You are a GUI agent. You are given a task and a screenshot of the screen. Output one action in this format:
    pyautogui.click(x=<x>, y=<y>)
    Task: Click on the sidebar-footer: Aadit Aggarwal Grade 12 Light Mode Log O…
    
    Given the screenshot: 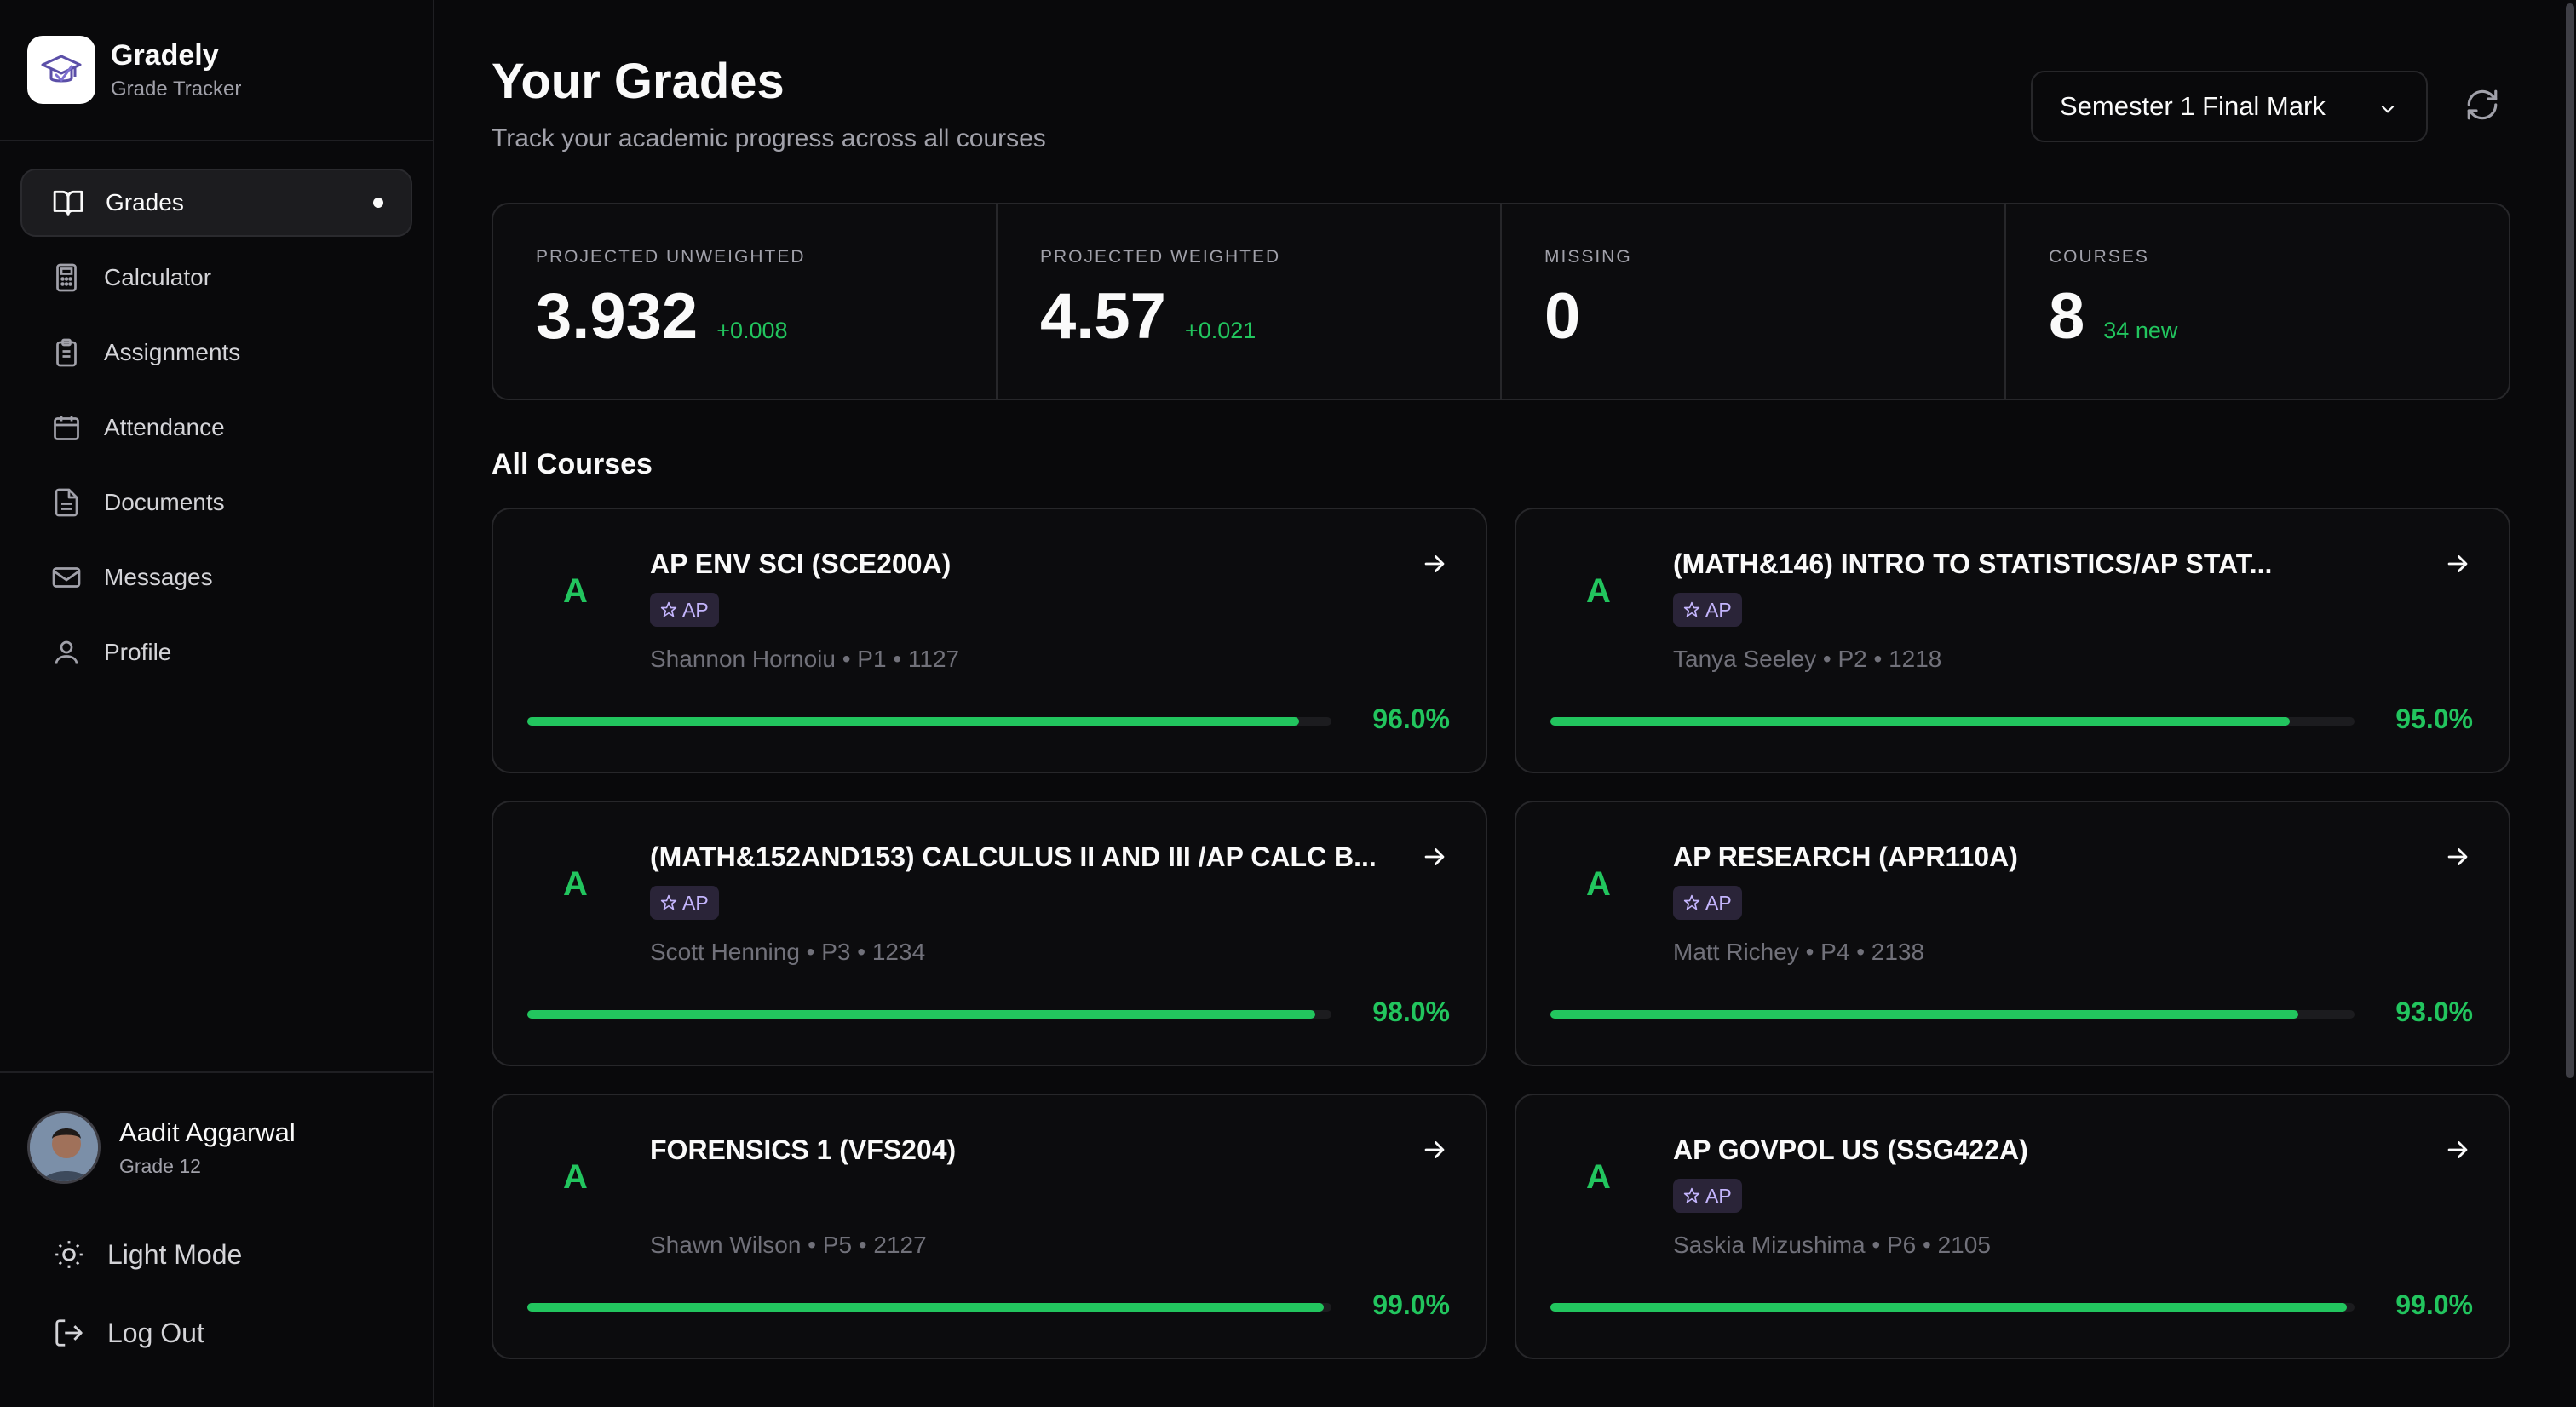 What is the action you would take?
    pyautogui.click(x=217, y=1239)
    